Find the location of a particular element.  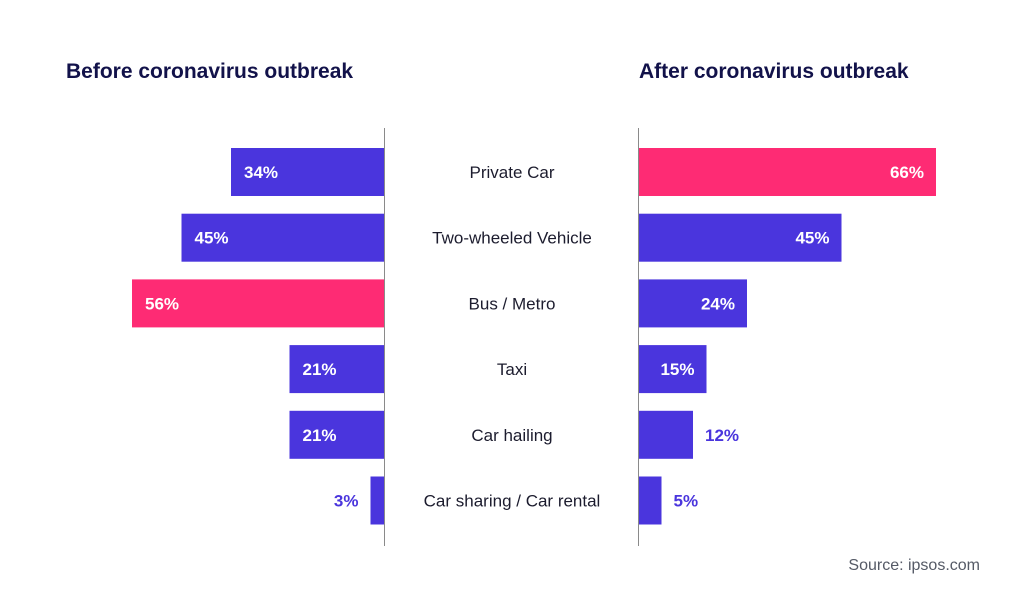

after-value-label: 66% is located at coordinates (907, 172).